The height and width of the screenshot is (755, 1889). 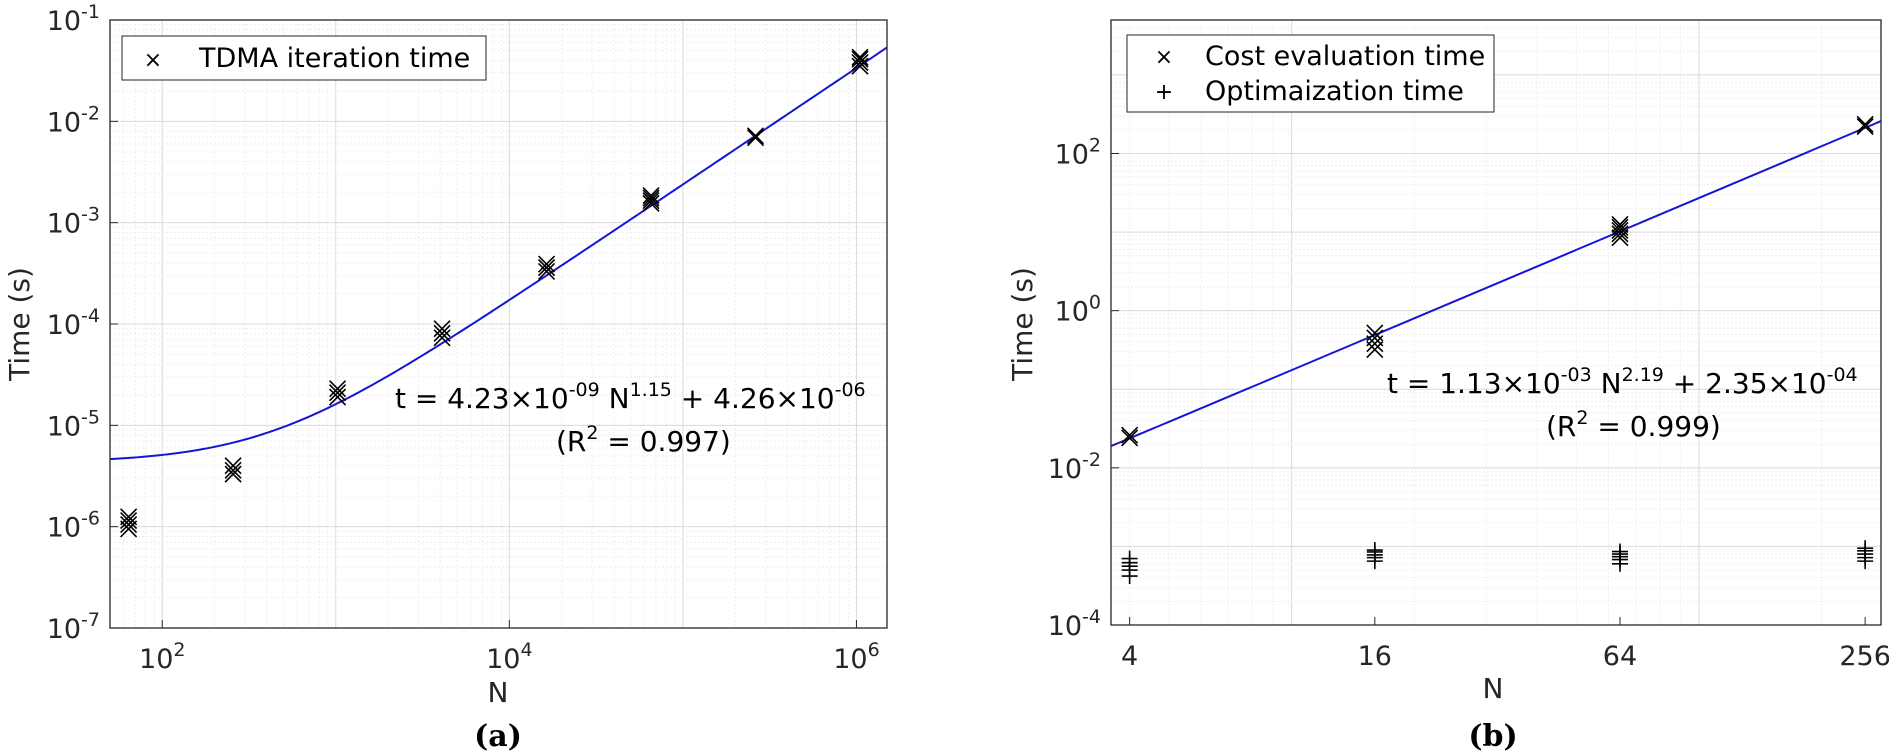 I want to click on fit-equation-a: t = 4.23×10-09 N1.15 + 4.26×10-06, so click(x=630, y=397).